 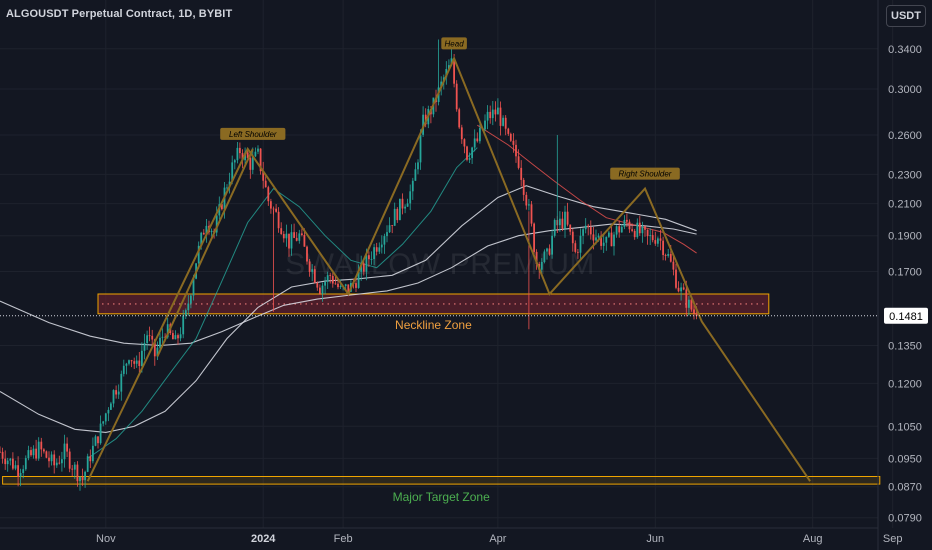 What do you see at coordinates (905, 90) in the screenshot?
I see `y-tick-label: 0.3000` at bounding box center [905, 90].